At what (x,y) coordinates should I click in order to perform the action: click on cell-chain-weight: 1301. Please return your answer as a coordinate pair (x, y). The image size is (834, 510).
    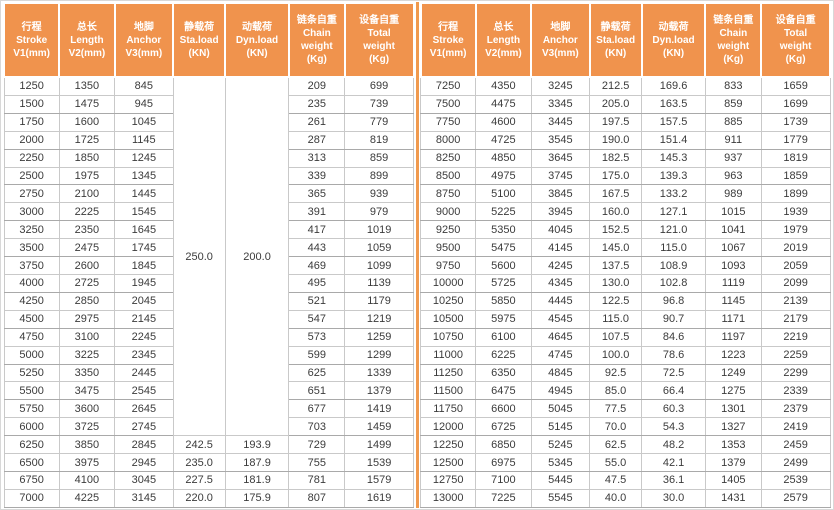
    Looking at the image, I should click on (733, 409).